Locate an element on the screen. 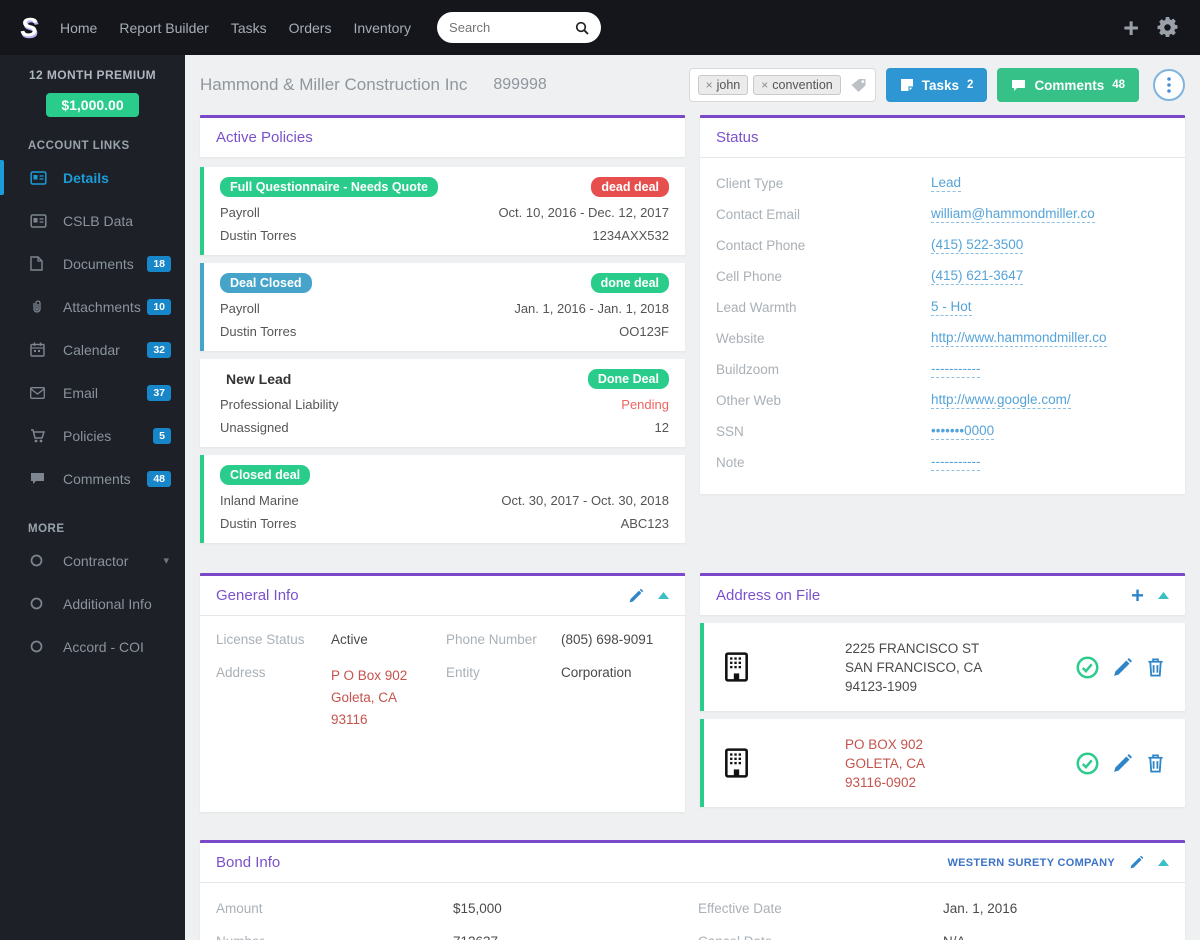 The image size is (1200, 940). sidebar-item-documents: Documents 18 is located at coordinates (92, 263).